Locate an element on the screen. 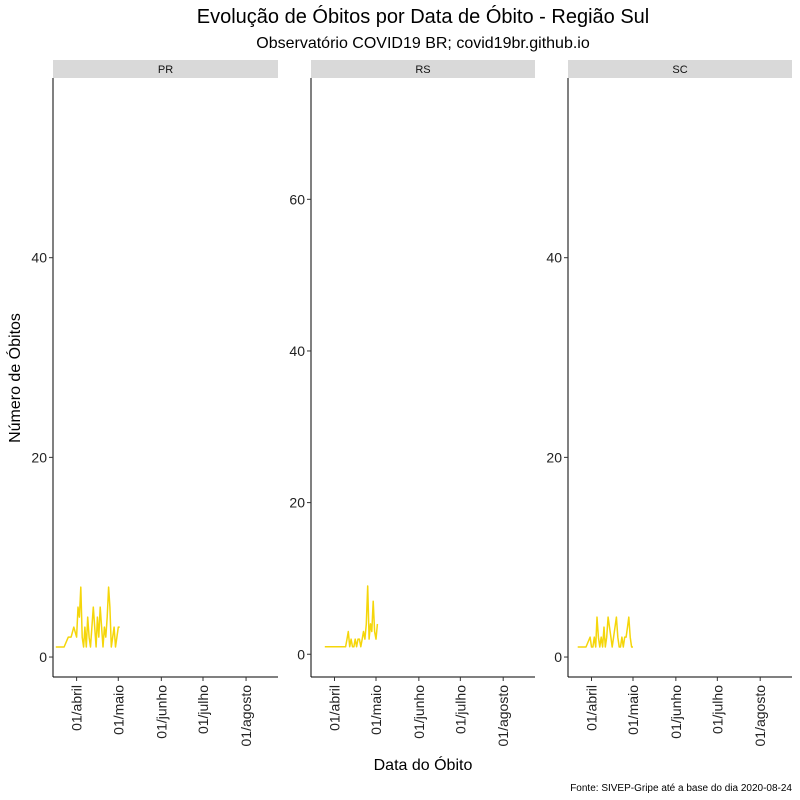 This screenshot has width=800, height=800. strip-rs is located at coordinates (423, 69).